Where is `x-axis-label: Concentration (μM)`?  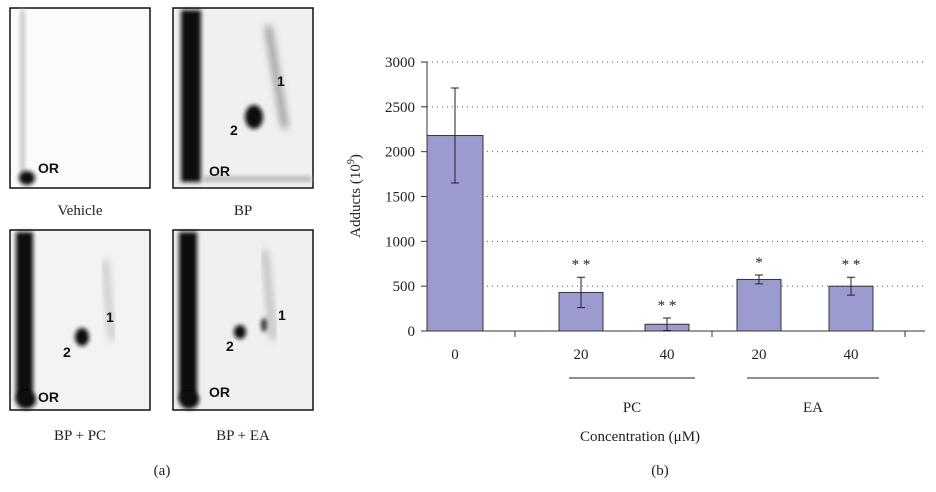 x-axis-label: Concentration (μM) is located at coordinates (640, 437).